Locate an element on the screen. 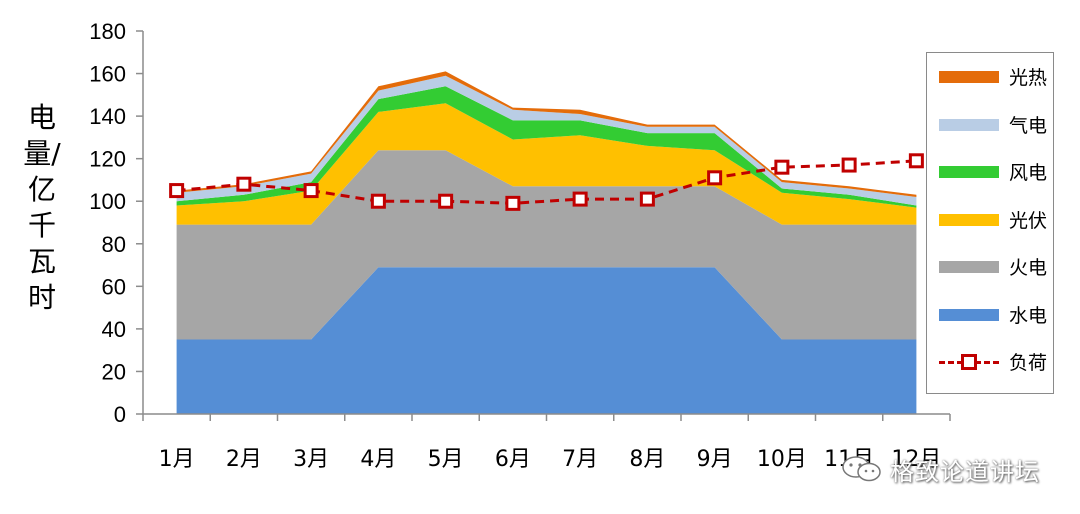 The width and height of the screenshot is (1080, 514). x-tick-label: 5月 is located at coordinates (446, 459).